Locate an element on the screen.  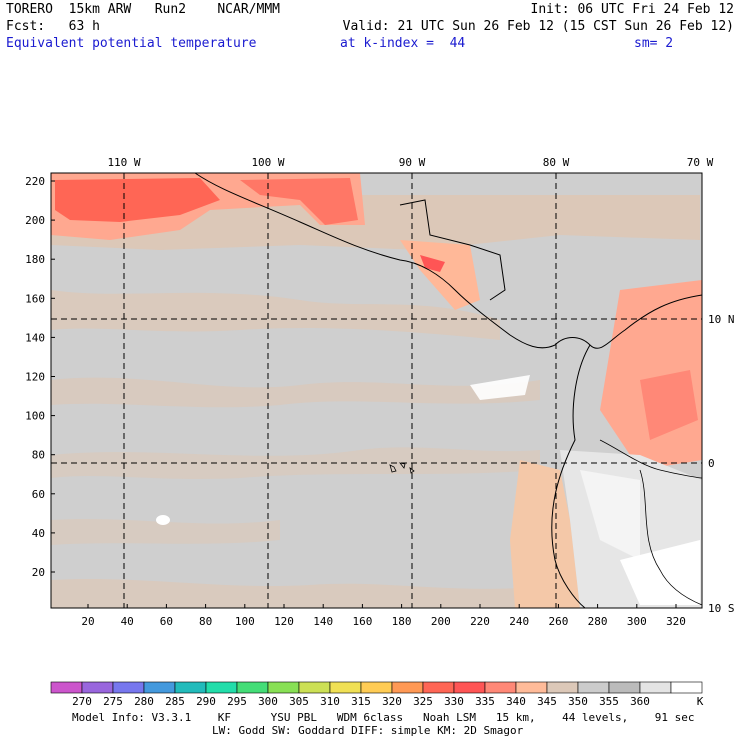
top-lon-labels: 110 W 100 W 90 W 80 W 70 W is located at coordinates (410, 162).